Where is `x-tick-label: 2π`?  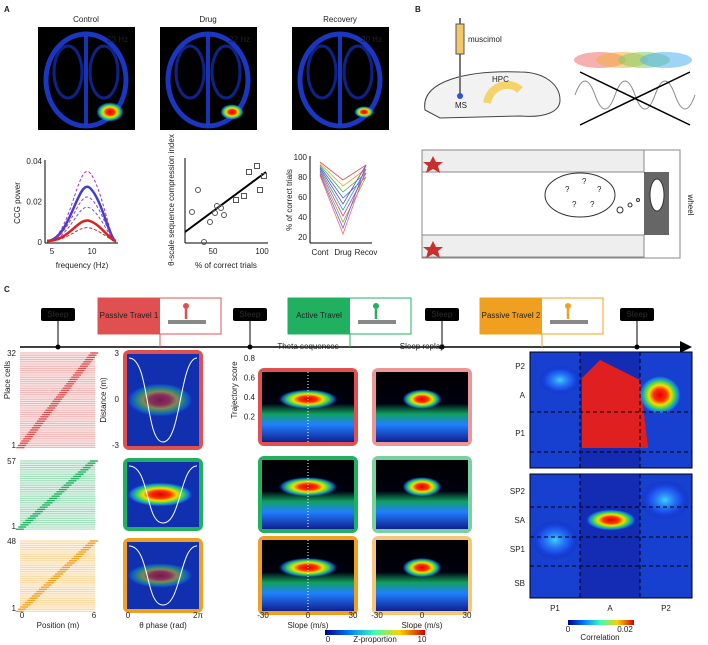 x-tick-label: 2π is located at coordinates (198, 615).